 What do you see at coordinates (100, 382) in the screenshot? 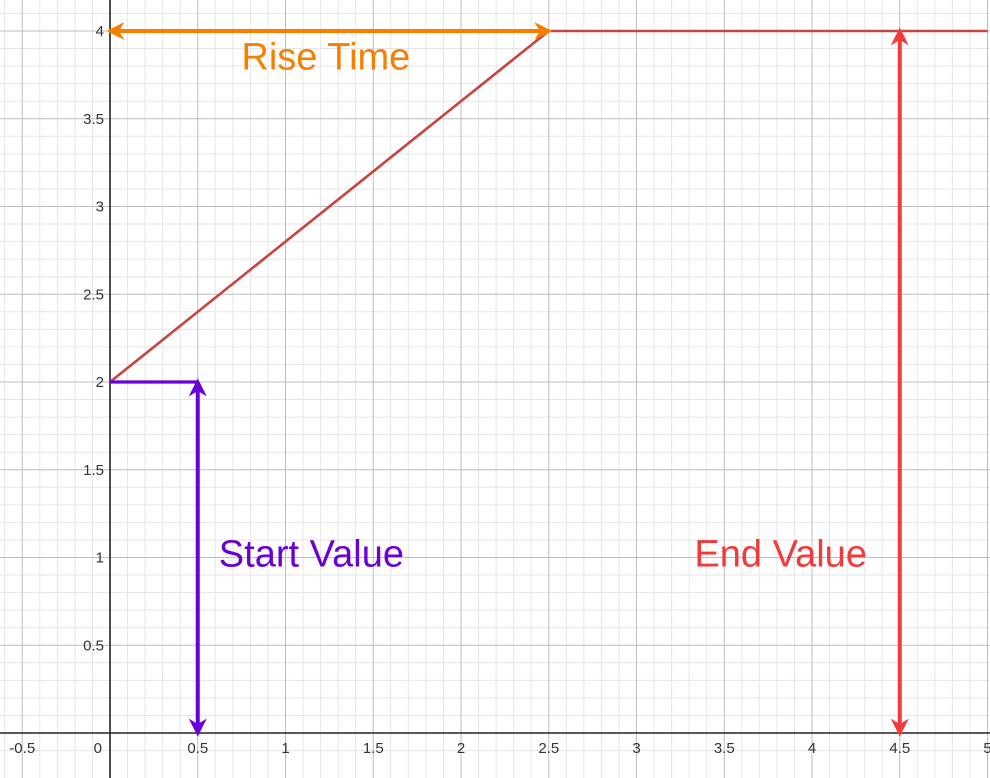
I see `y-tick-label: 2` at bounding box center [100, 382].